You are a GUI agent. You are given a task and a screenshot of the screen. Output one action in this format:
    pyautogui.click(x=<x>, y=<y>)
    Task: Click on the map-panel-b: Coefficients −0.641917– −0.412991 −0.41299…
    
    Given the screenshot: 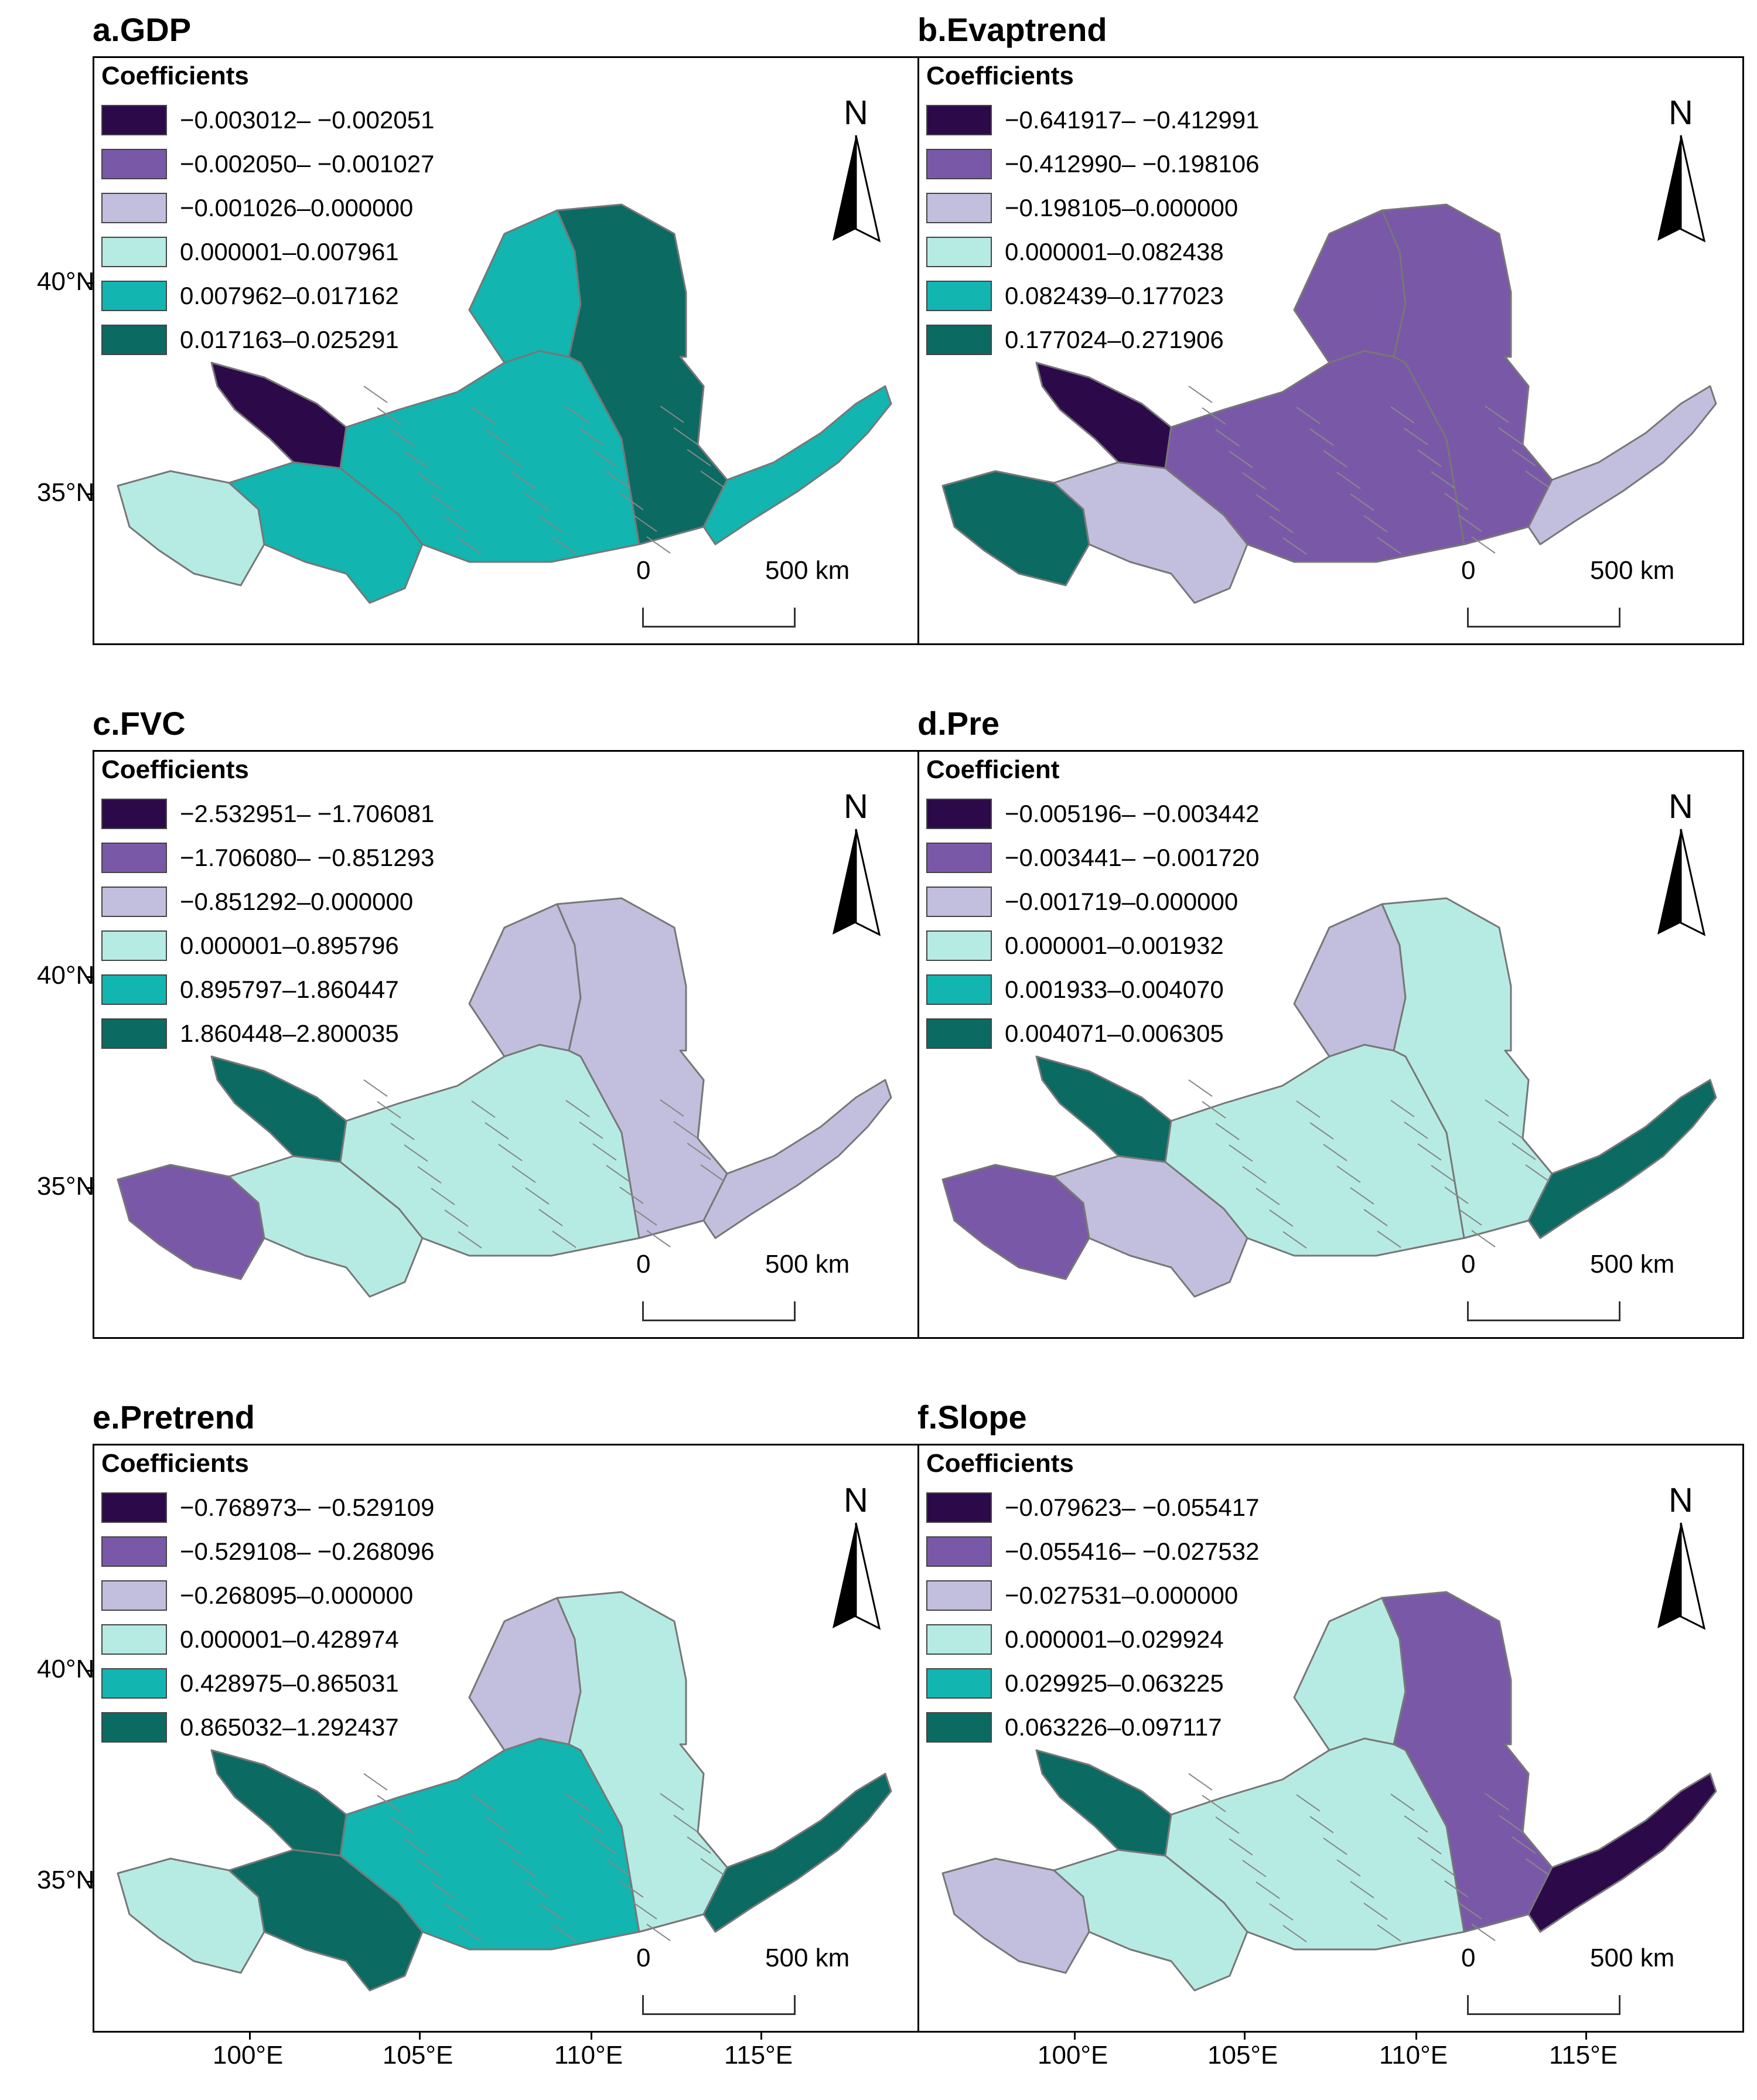 What is the action you would take?
    pyautogui.click(x=1331, y=351)
    